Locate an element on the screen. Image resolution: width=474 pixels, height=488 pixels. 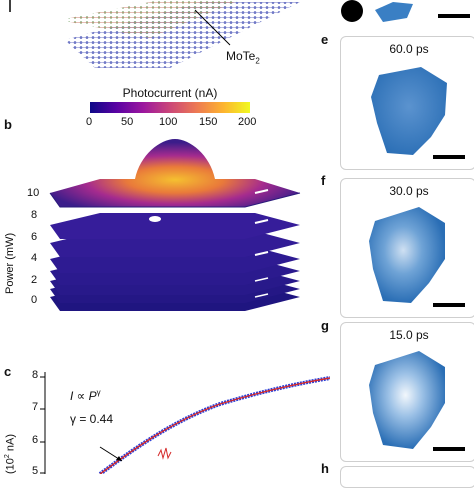
c-y-tick: 8 is located at coordinates (35, 375).